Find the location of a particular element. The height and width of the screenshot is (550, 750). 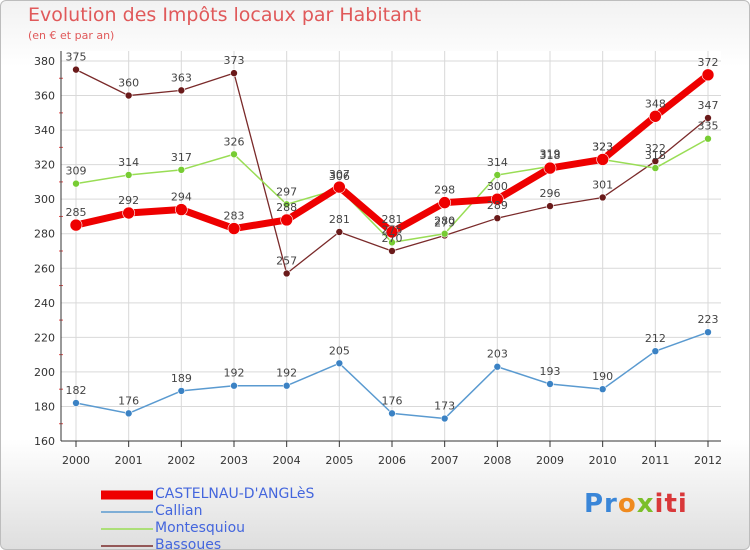

data-label-bassoues: 322 is located at coordinates (655, 148).